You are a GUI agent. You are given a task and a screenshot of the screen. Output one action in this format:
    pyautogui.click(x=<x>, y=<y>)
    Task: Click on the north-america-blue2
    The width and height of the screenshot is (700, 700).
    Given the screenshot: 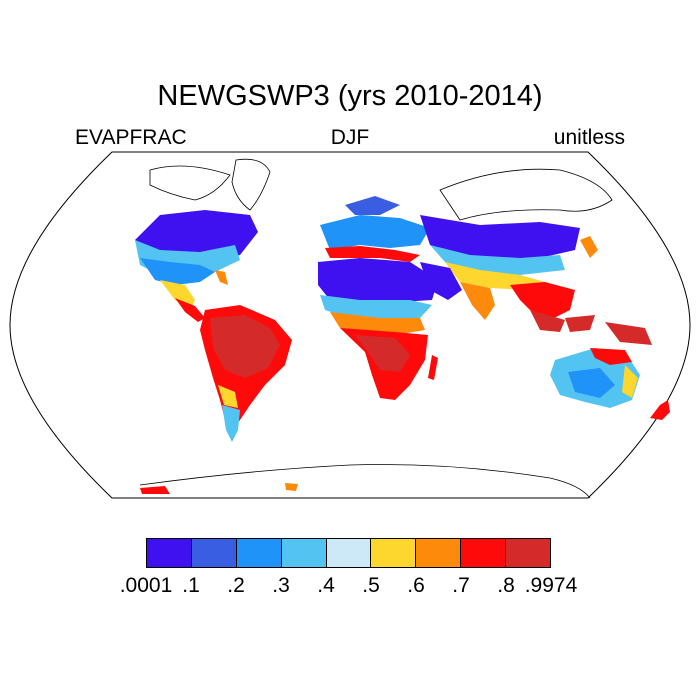 What is the action you would take?
    pyautogui.click(x=177, y=271)
    